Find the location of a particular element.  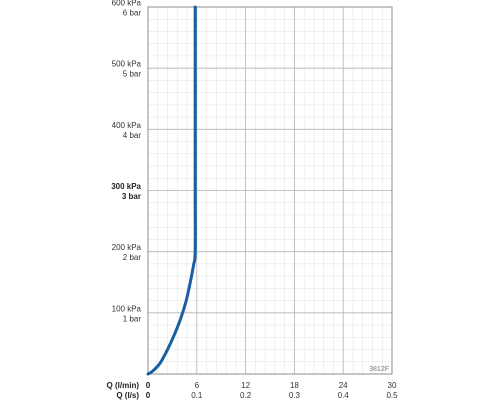

x-tick-label-lmin: 12 is located at coordinates (245, 385).